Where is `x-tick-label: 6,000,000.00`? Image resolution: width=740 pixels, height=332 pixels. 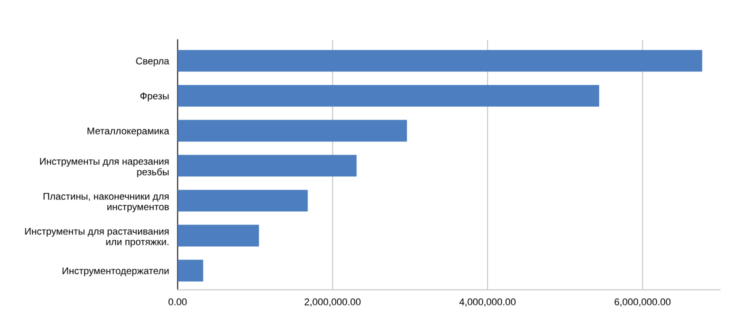
x-tick-label: 6,000,000.00 is located at coordinates (642, 302).